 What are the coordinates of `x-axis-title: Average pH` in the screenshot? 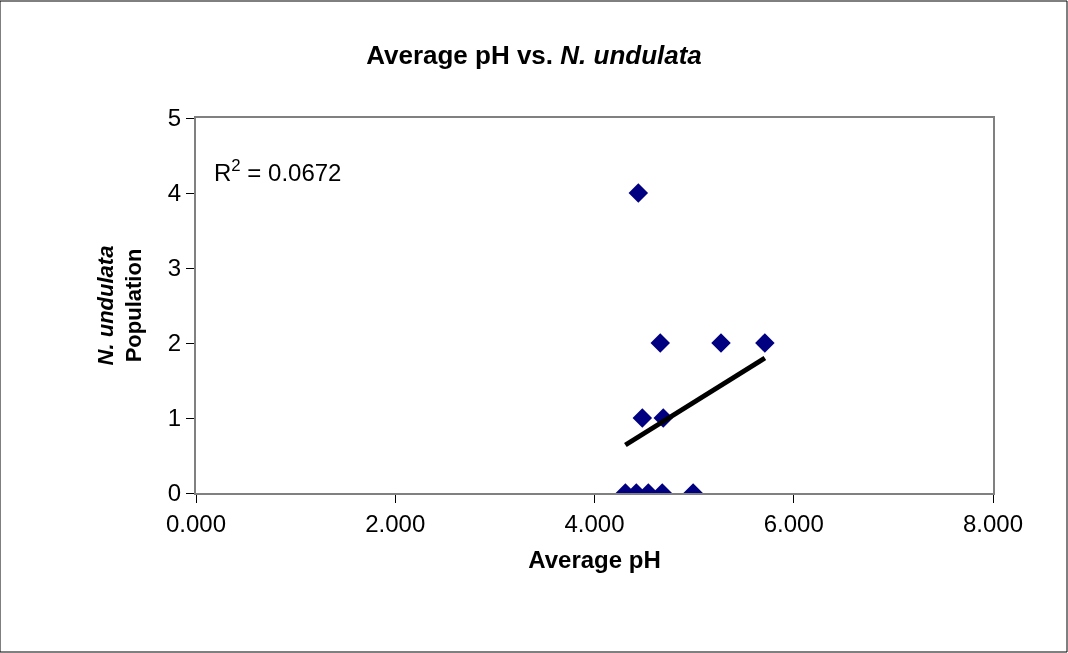 It's located at (594, 559).